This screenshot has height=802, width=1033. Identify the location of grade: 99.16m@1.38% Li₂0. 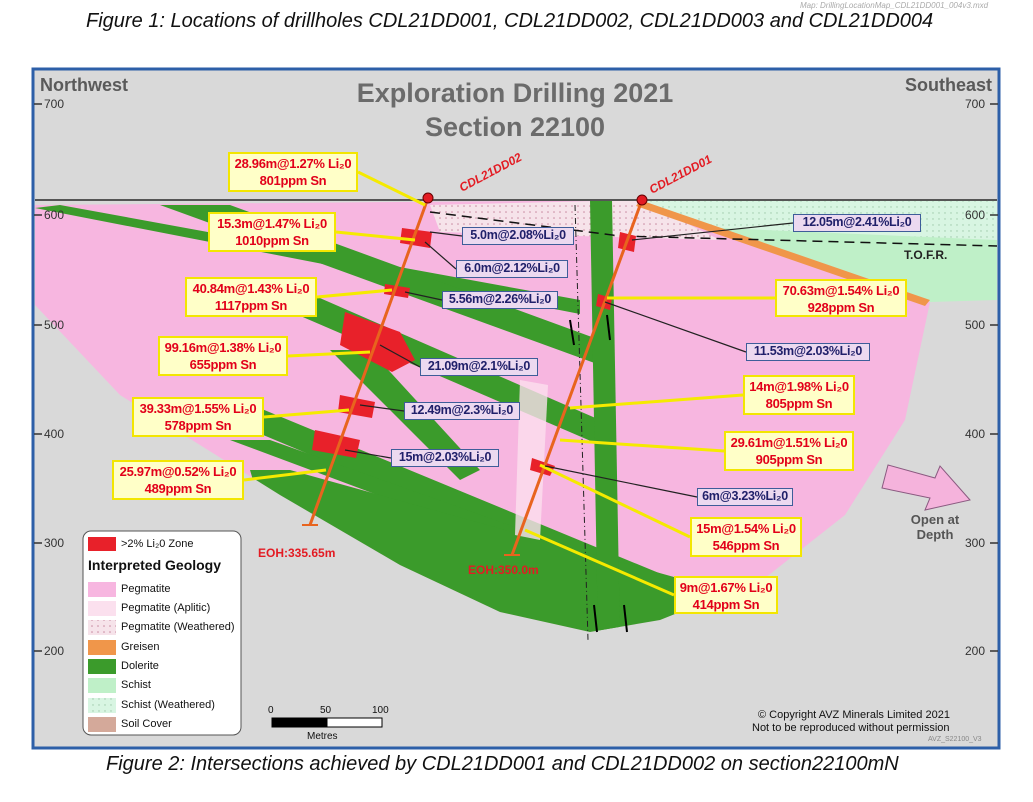
(223, 347).